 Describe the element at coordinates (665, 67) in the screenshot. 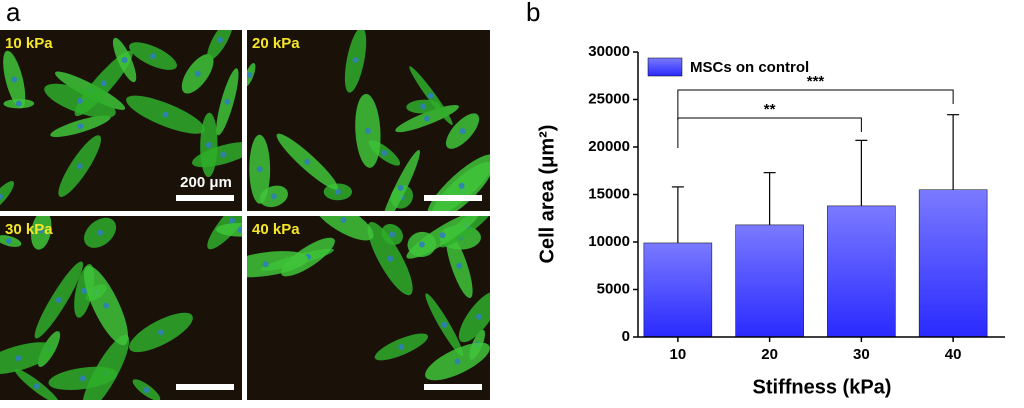

I see `legend-swatch` at that location.